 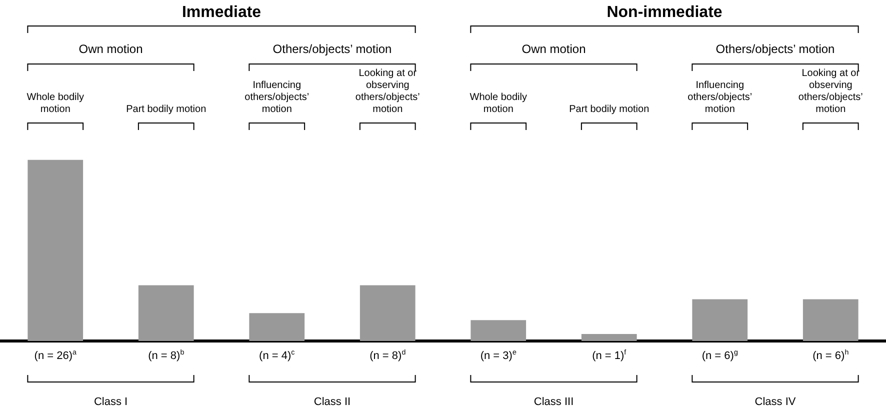 What do you see at coordinates (554, 402) in the screenshot?
I see `text: Class III` at bounding box center [554, 402].